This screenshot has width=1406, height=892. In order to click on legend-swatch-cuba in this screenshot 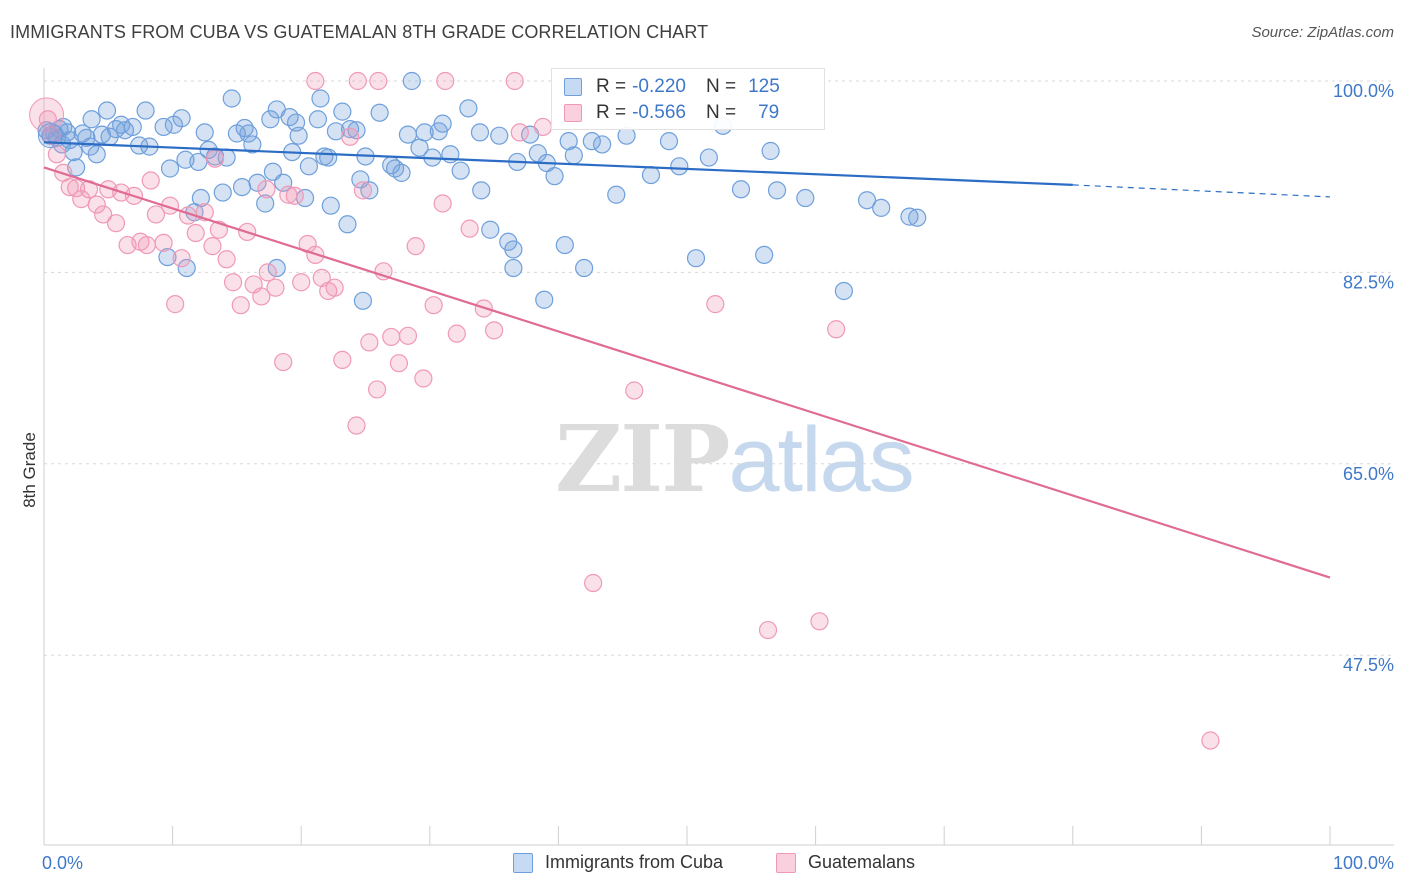, I will do `click(573, 87)`.